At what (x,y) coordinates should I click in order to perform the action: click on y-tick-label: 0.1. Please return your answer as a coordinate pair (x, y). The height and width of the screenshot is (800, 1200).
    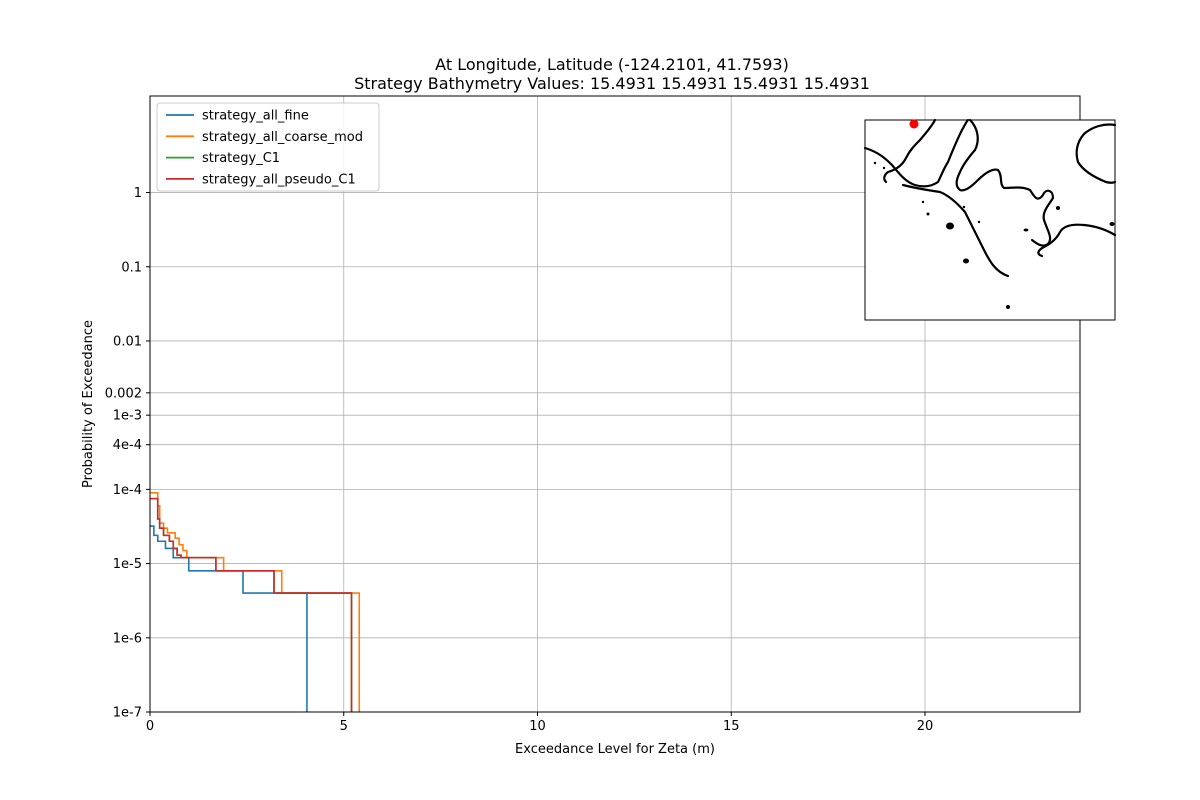
    Looking at the image, I should click on (131, 267).